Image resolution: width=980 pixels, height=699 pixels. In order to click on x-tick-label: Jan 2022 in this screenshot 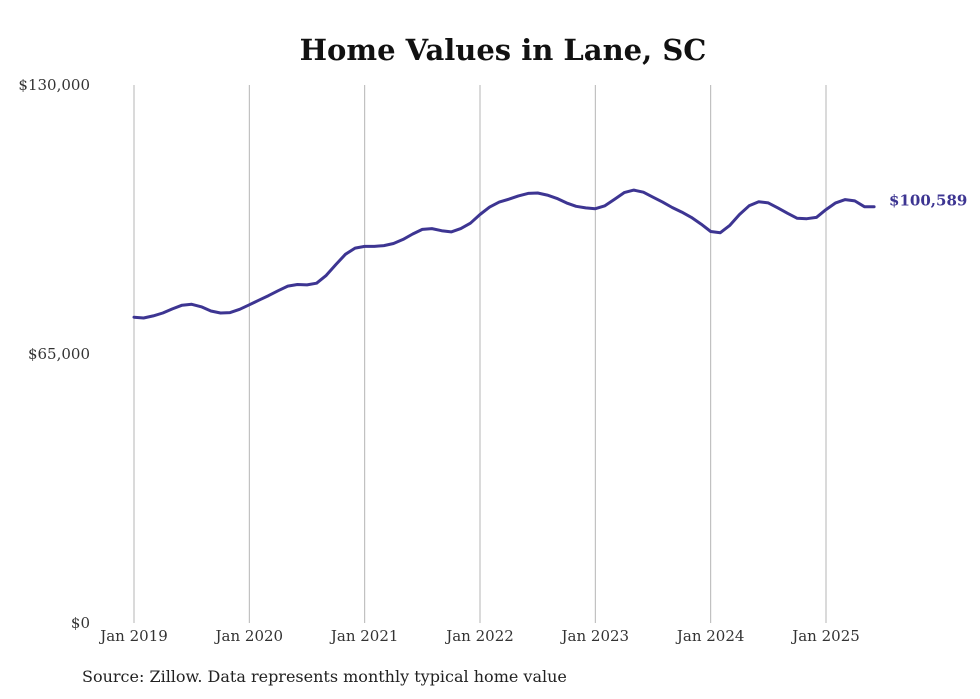, I will do `click(479, 636)`.